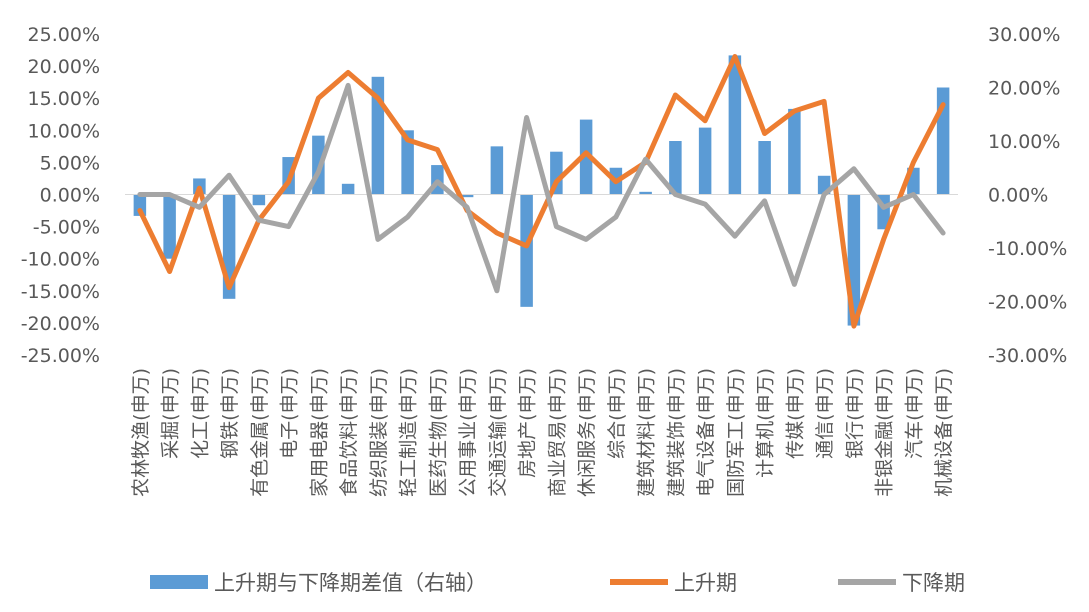 Image resolution: width=1089 pixels, height=612 pixels. I want to click on category-label: 公用事业(申万), so click(468, 432).